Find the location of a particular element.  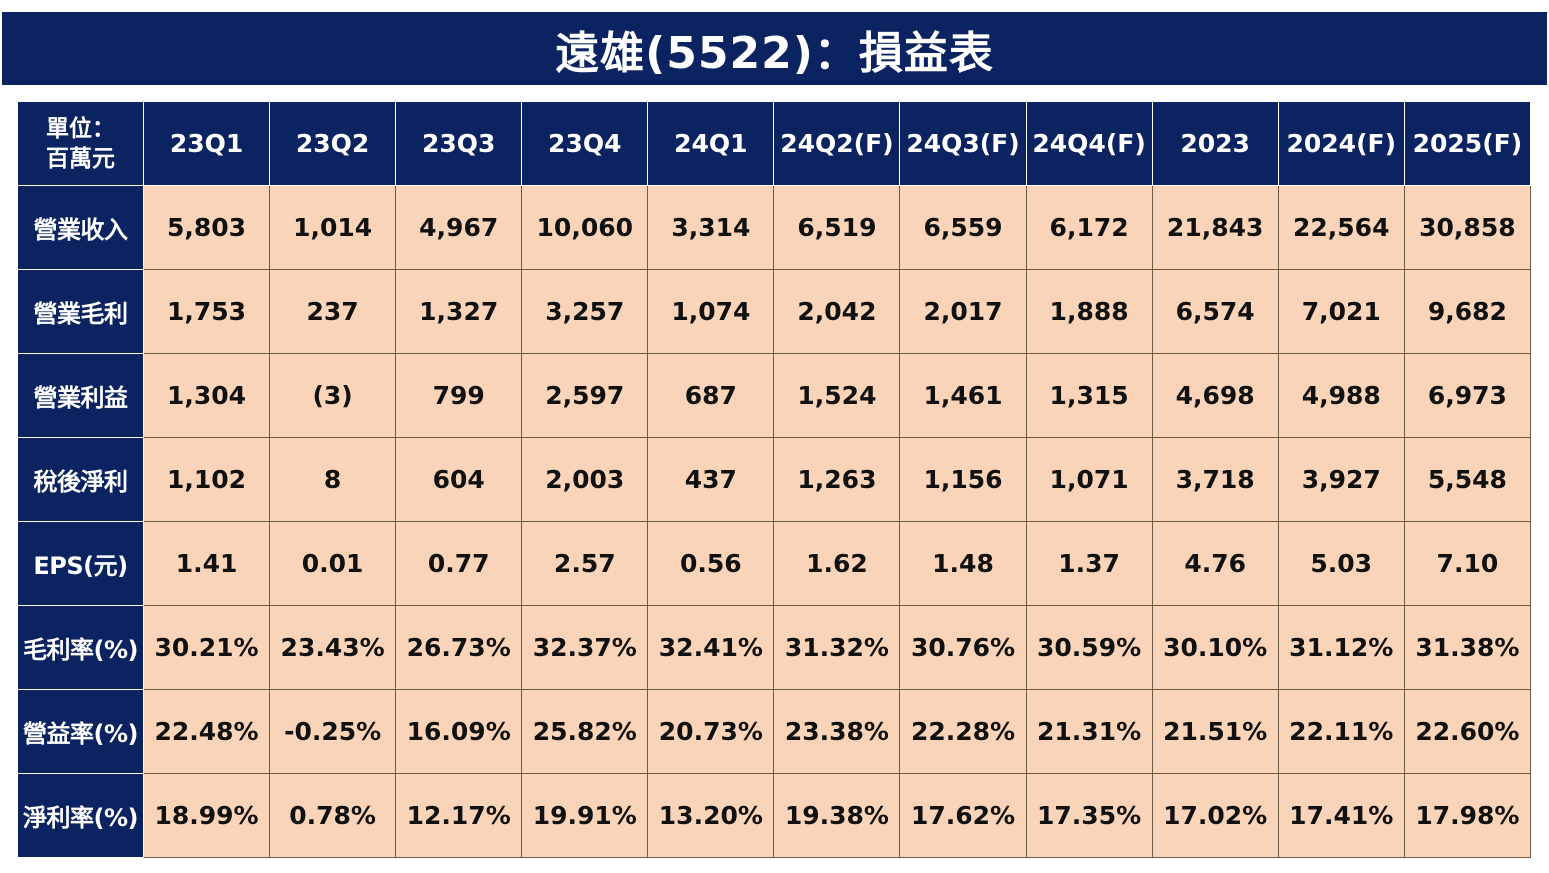

table-cell: 2.57 is located at coordinates (585, 563).